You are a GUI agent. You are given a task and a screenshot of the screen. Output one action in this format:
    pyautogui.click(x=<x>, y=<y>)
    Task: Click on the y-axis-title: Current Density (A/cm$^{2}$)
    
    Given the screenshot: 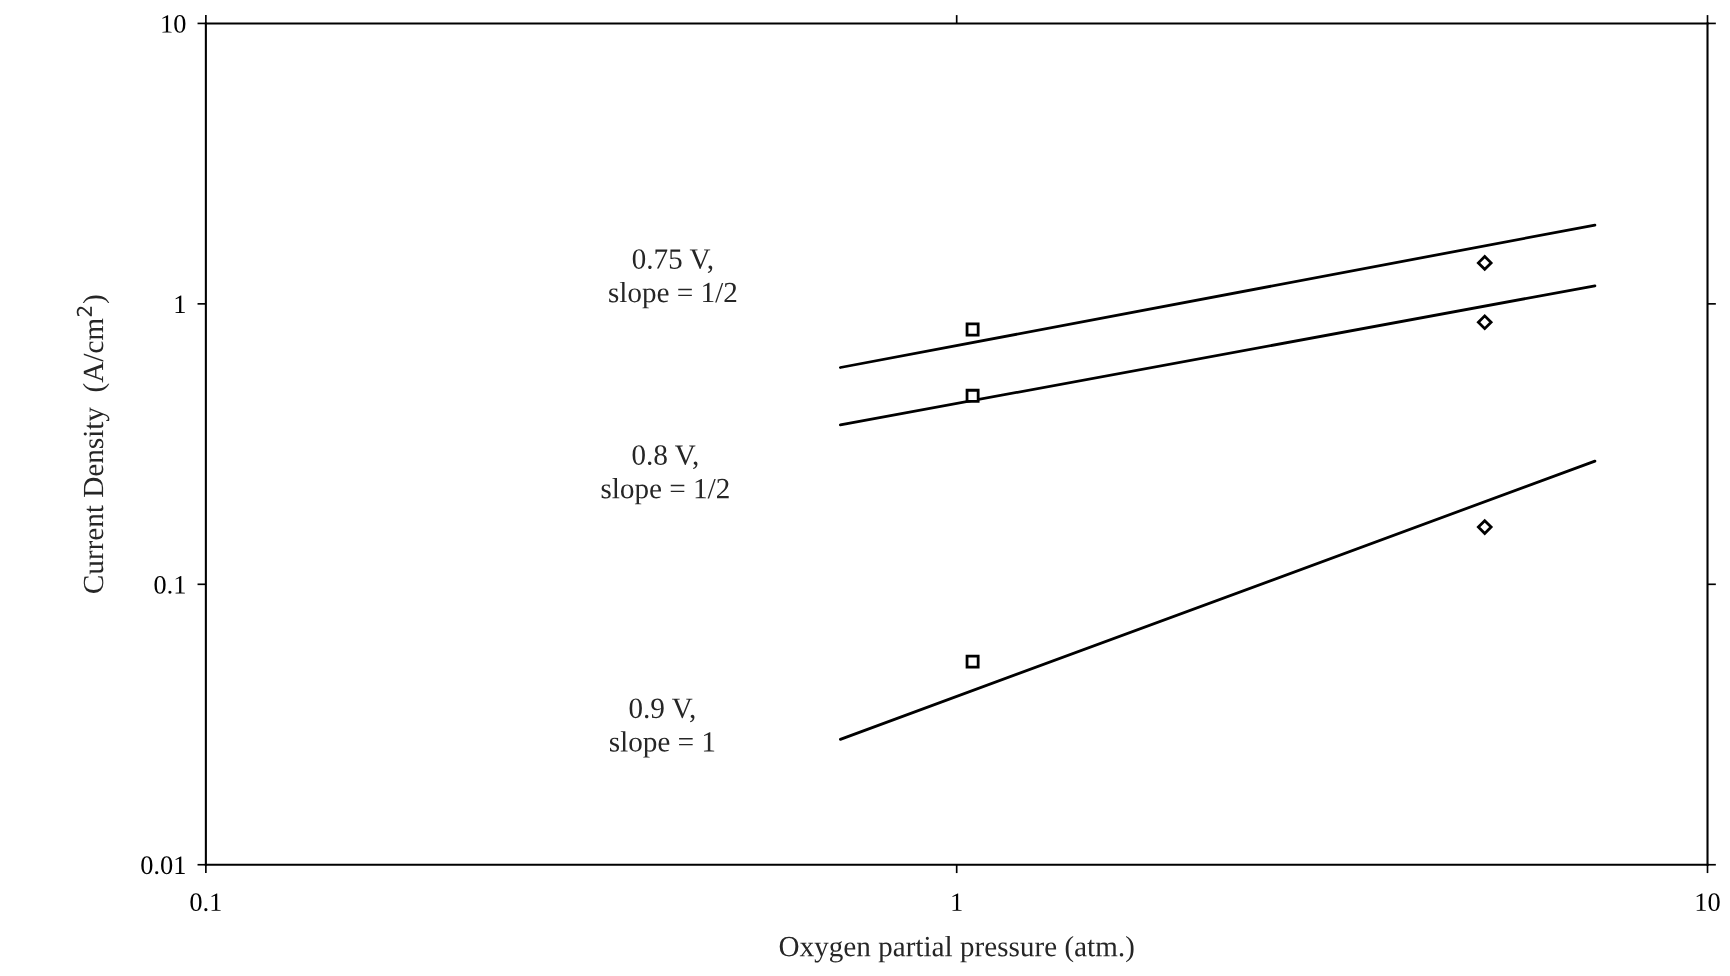 What is the action you would take?
    pyautogui.click(x=93, y=444)
    